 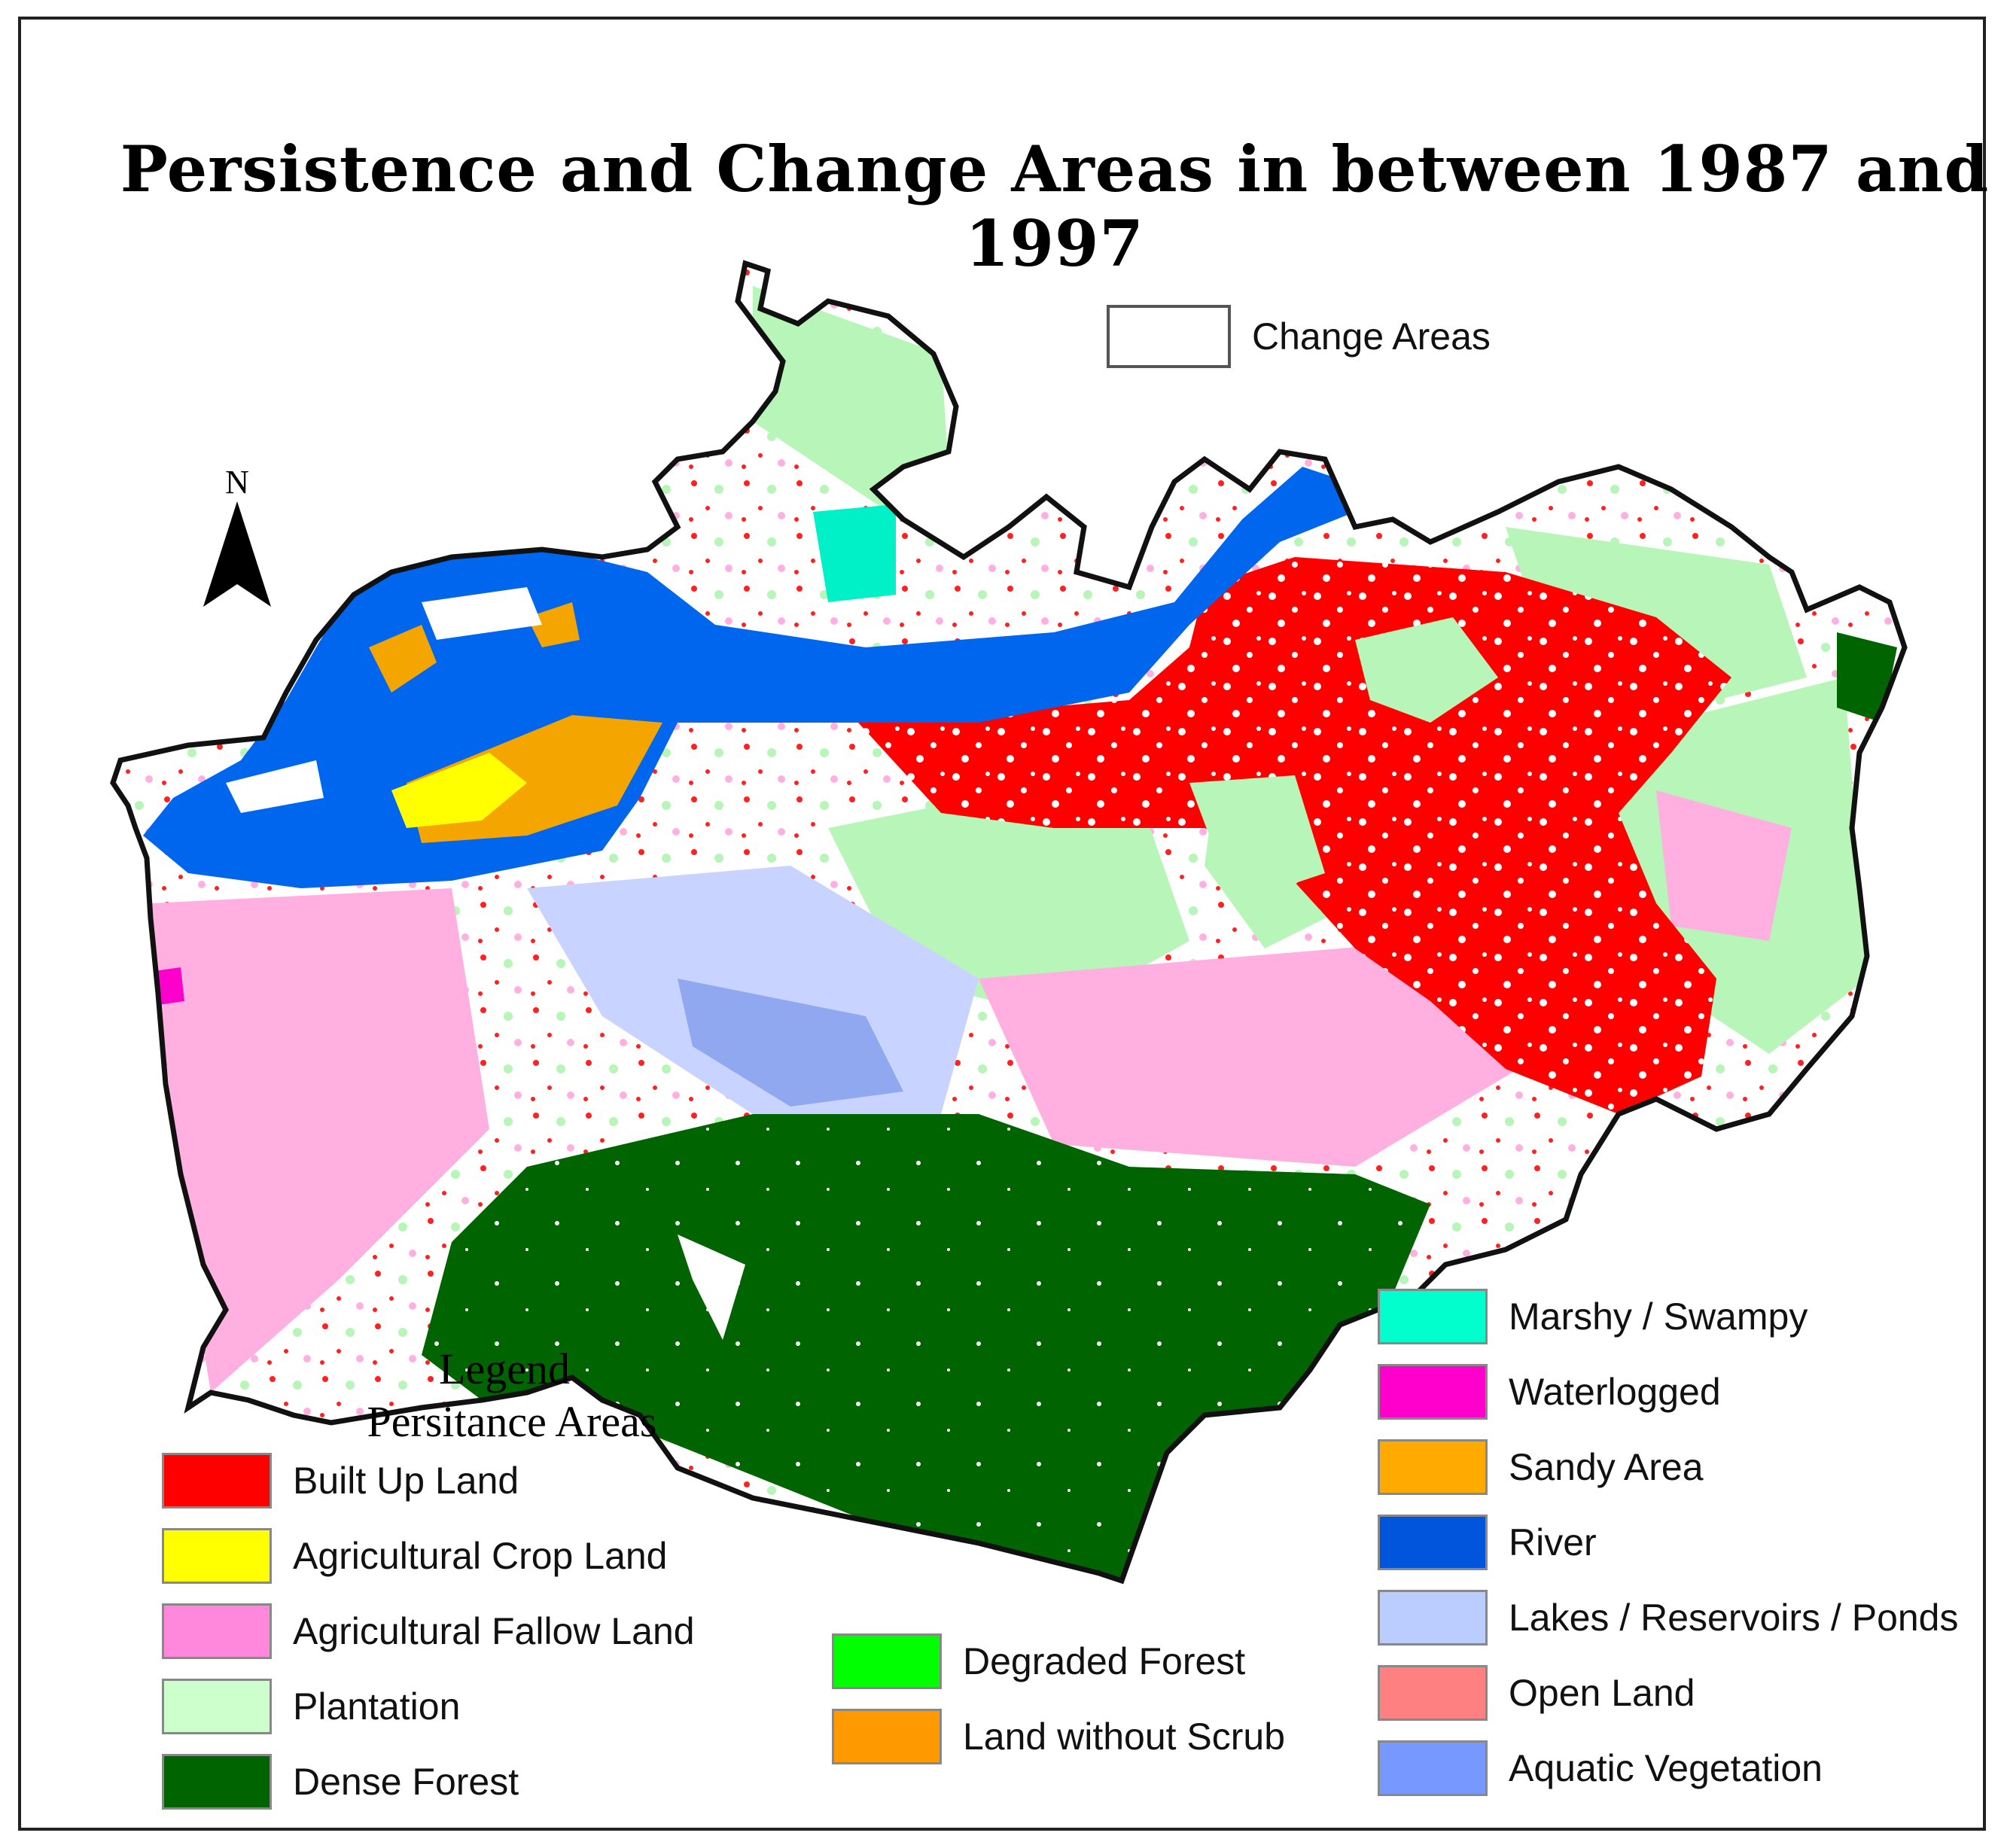 I want to click on legend-label: Waterlogged, so click(x=1615, y=1392).